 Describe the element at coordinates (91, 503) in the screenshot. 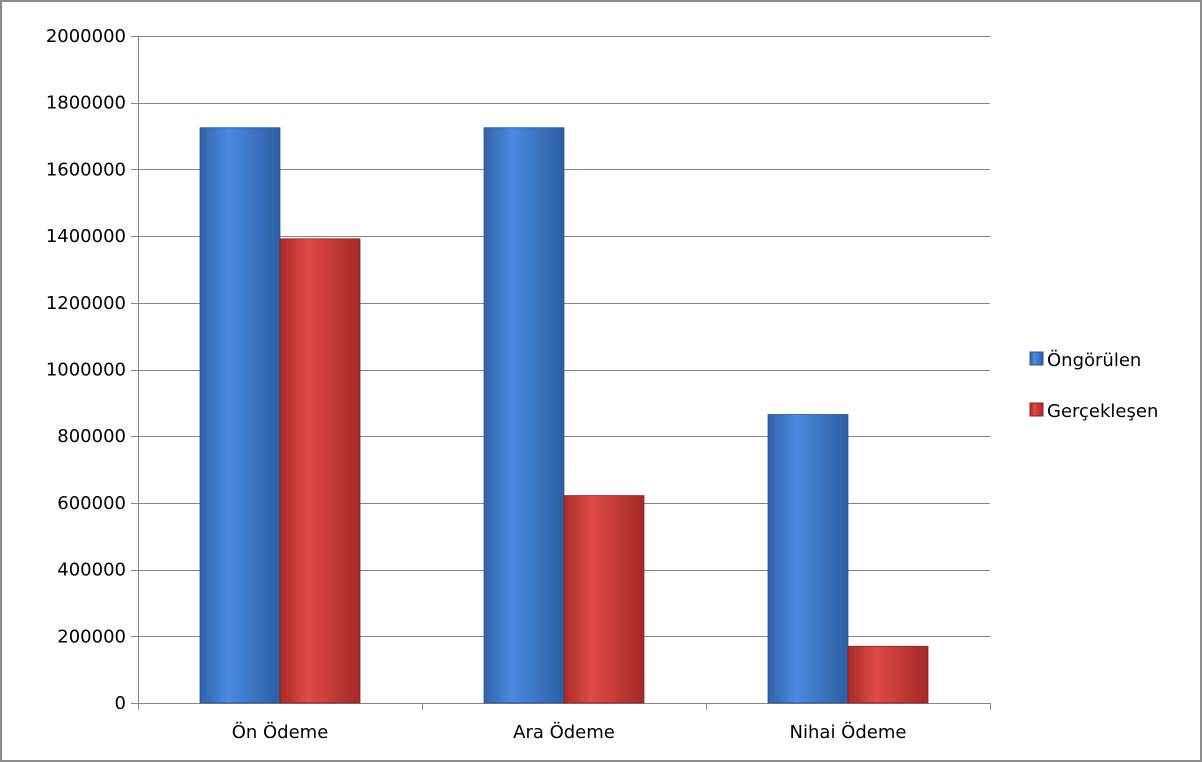

I see `y-tick-label: 600000` at that location.